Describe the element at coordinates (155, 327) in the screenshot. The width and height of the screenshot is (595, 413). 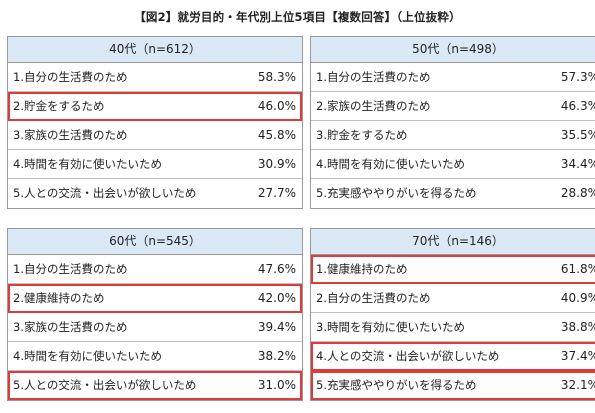
I see `table-row: 3.家族の生活費のため 39.4%` at that location.